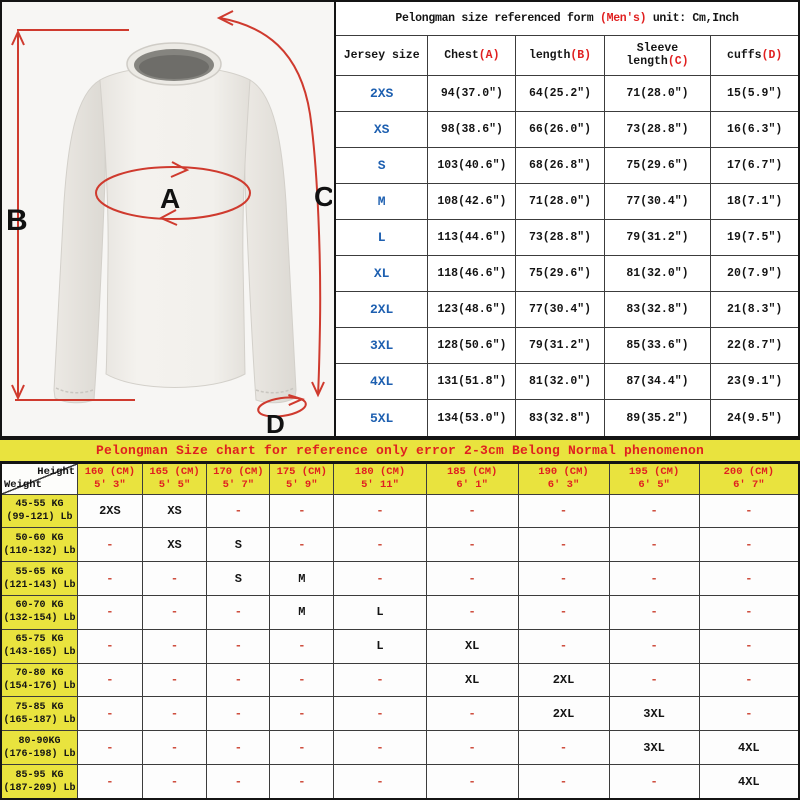 The width and height of the screenshot is (800, 800). Describe the element at coordinates (238, 478) in the screenshot. I see `height-column-header: 170 (CM) 5′ 7″` at that location.